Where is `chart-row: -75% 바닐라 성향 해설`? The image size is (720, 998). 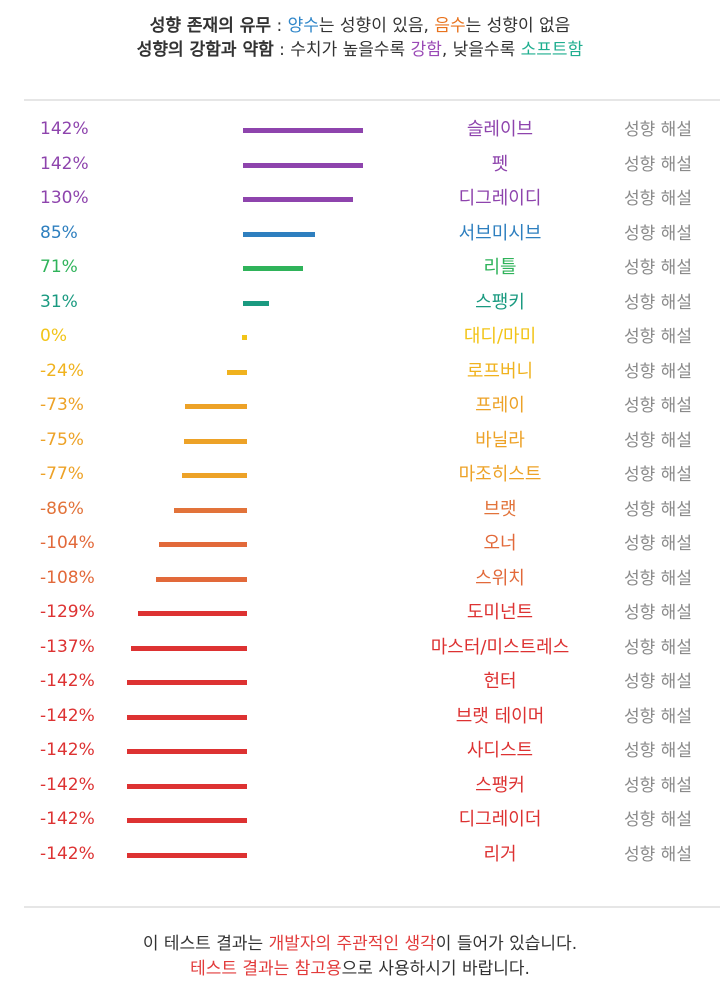
chart-row: -75% 바닐라 성향 해설 is located at coordinates (360, 440).